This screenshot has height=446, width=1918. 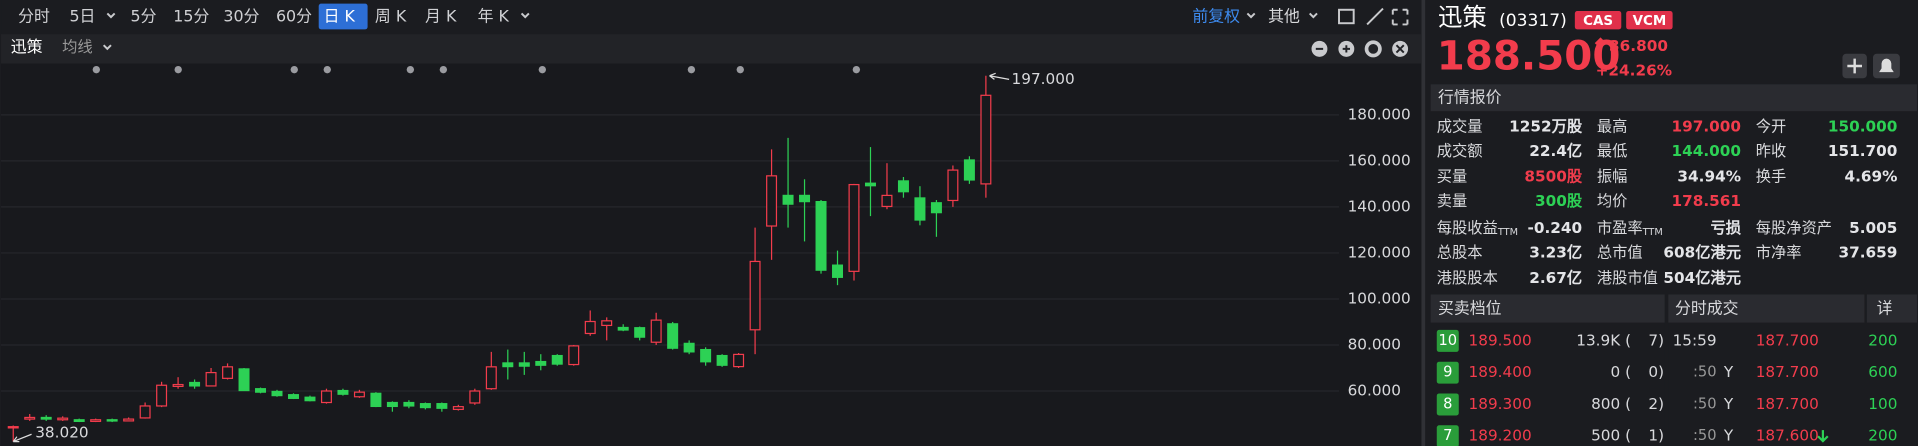 What do you see at coordinates (22, 438) in the screenshot?
I see `arrow` at bounding box center [22, 438].